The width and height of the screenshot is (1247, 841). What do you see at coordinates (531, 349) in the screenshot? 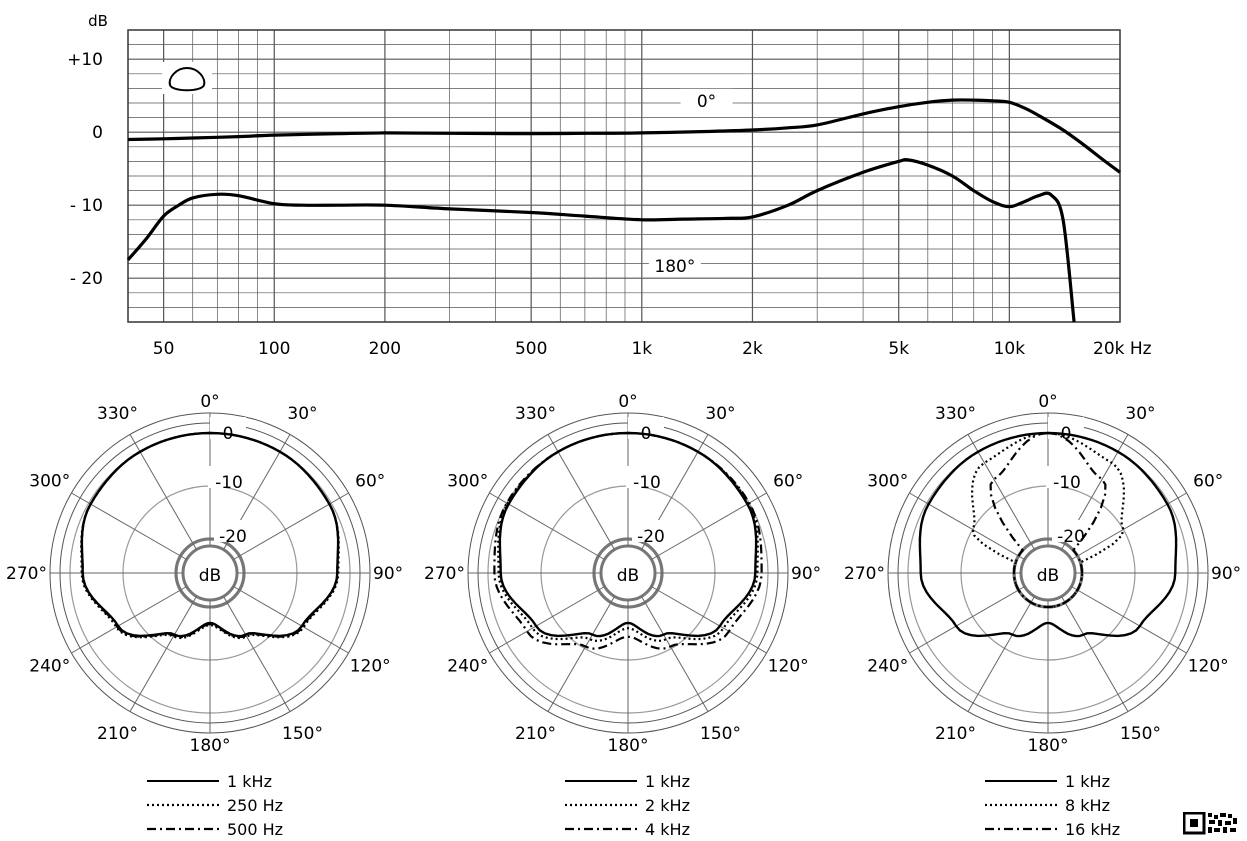
I see `freq-x-tick-label: 500` at bounding box center [531, 349].